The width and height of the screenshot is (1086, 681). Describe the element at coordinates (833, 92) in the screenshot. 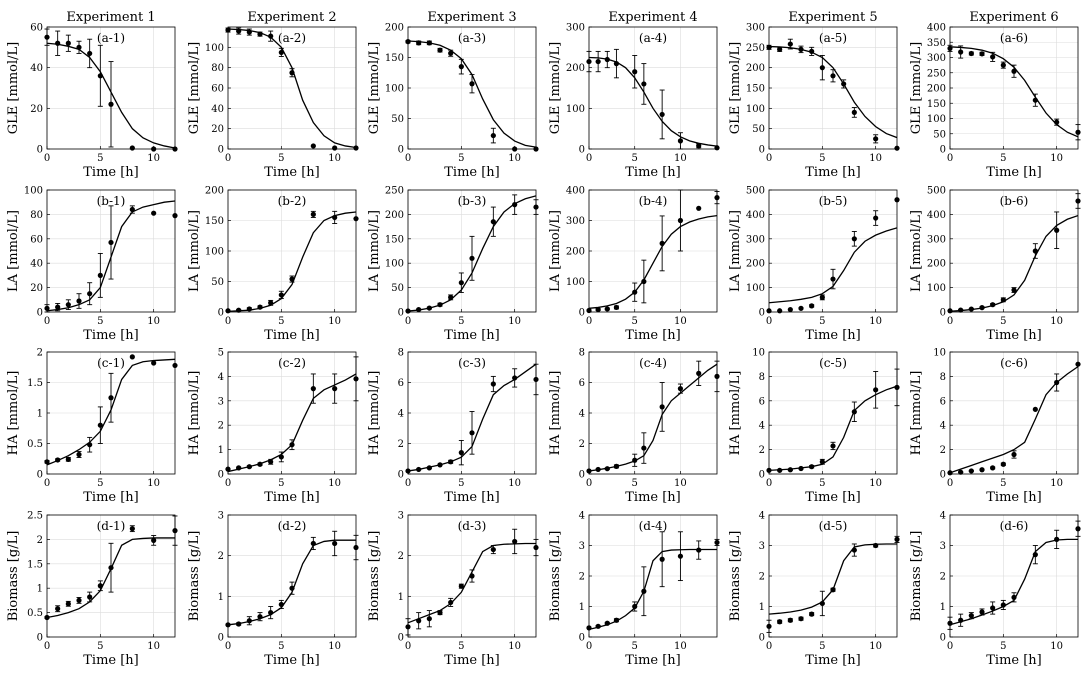

I see `model-curve` at that location.